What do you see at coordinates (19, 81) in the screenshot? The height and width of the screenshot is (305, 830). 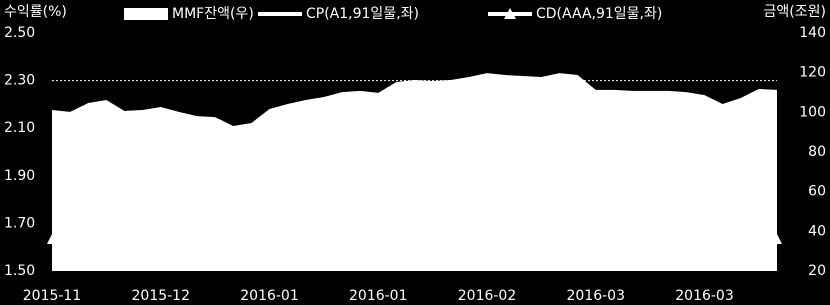 I see `y-tick-label: 2.30` at bounding box center [19, 81].